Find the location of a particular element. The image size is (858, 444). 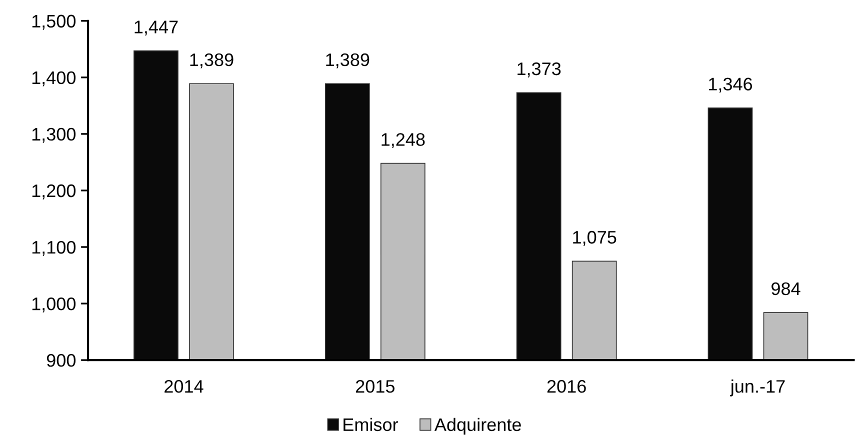

legend-label: Adquirente is located at coordinates (477, 426).